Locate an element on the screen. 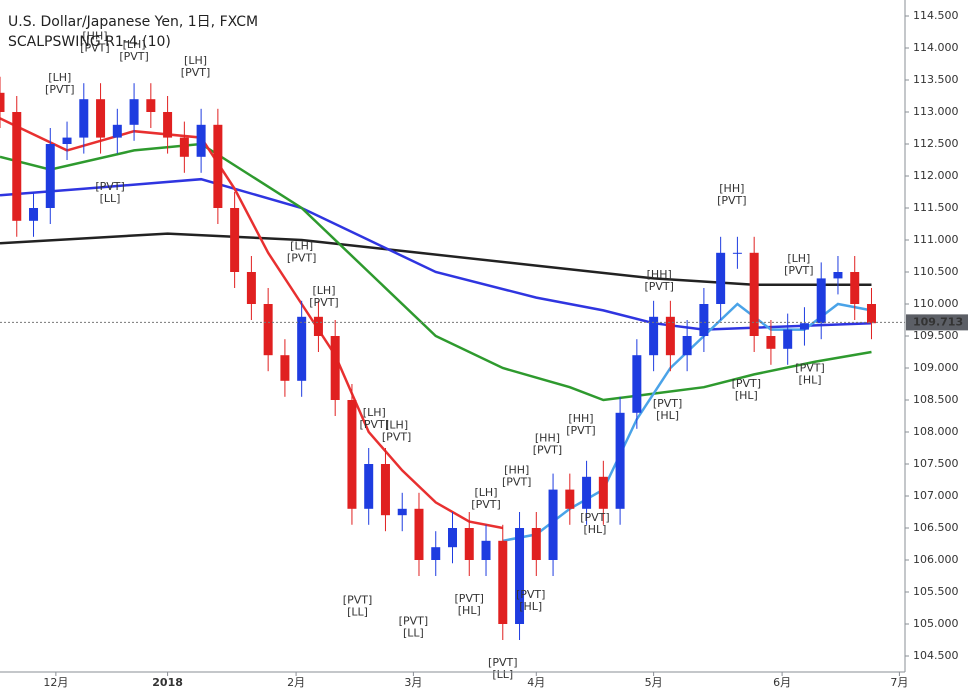 The height and width of the screenshot is (694, 968). y-tick-label: 105.000 is located at coordinates (936, 623).